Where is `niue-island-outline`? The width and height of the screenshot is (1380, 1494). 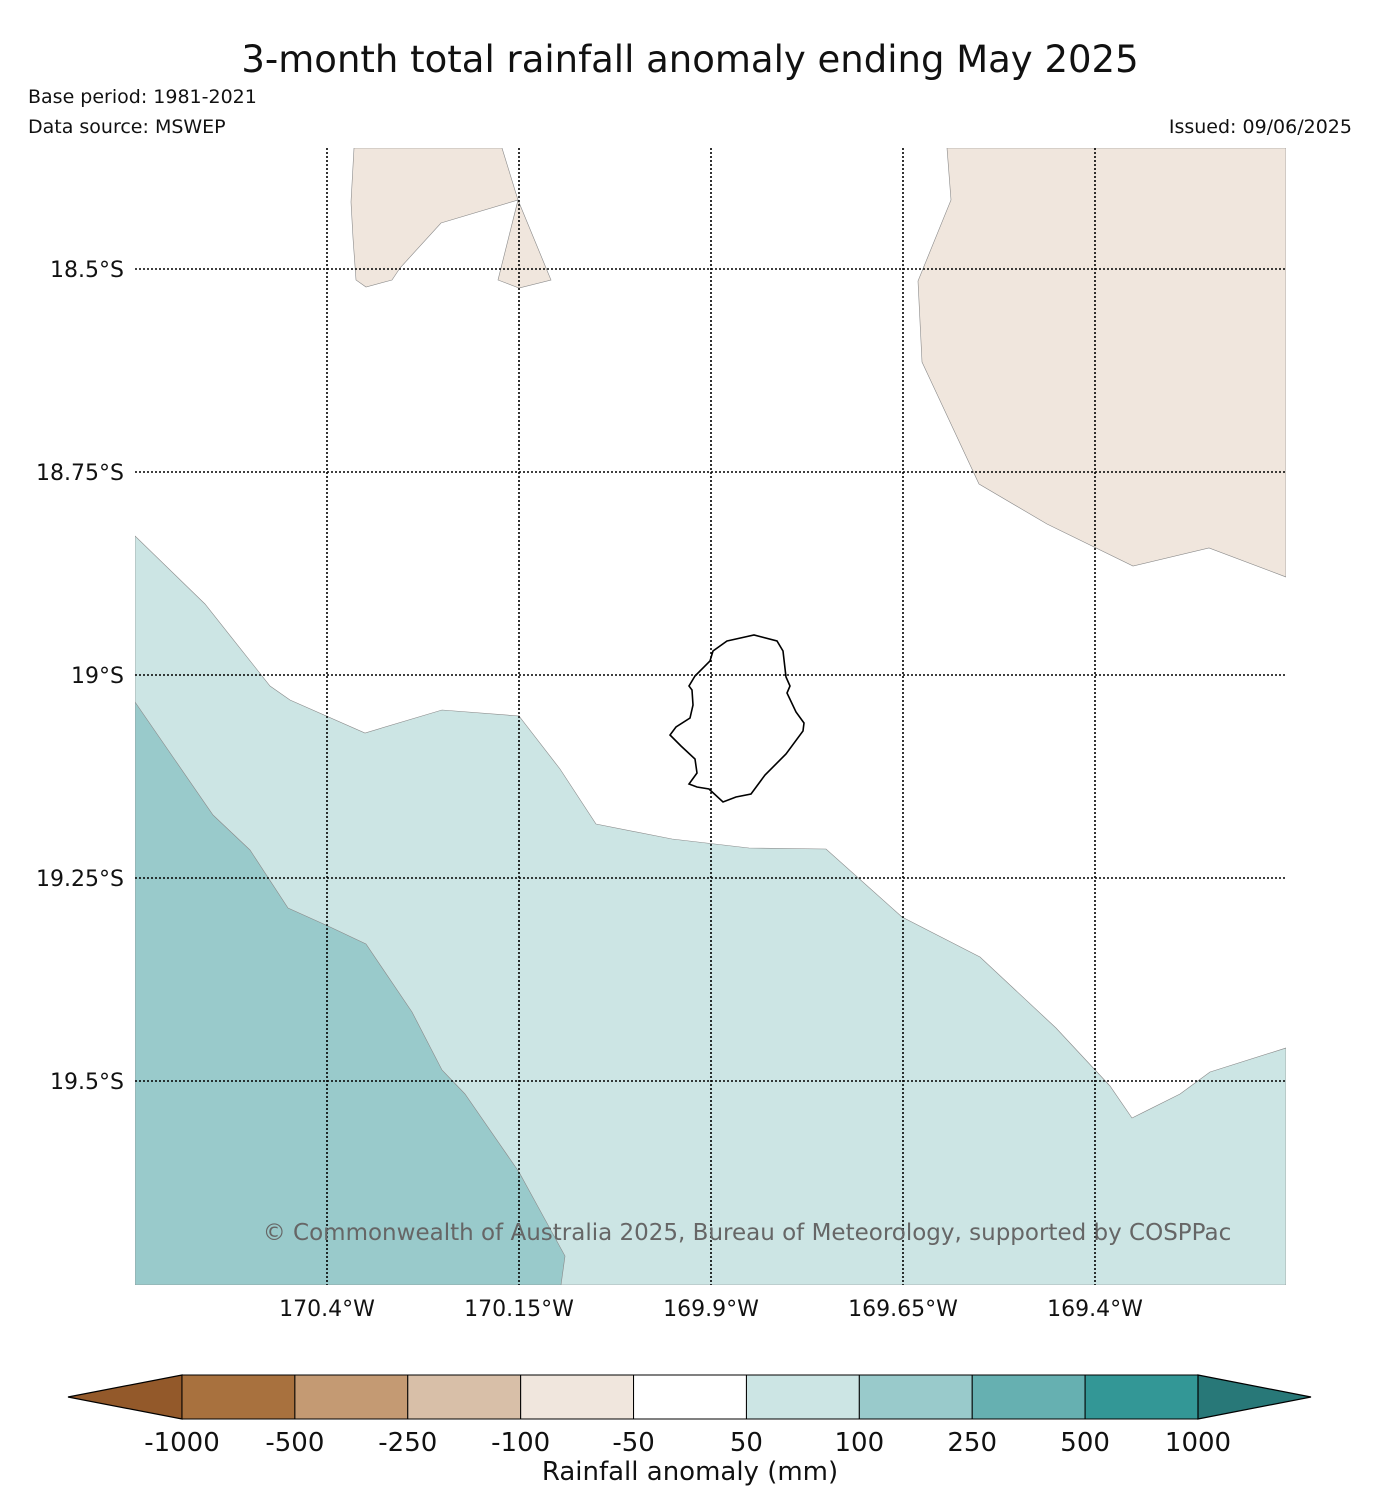 niue-island-outline is located at coordinates (736, 718).